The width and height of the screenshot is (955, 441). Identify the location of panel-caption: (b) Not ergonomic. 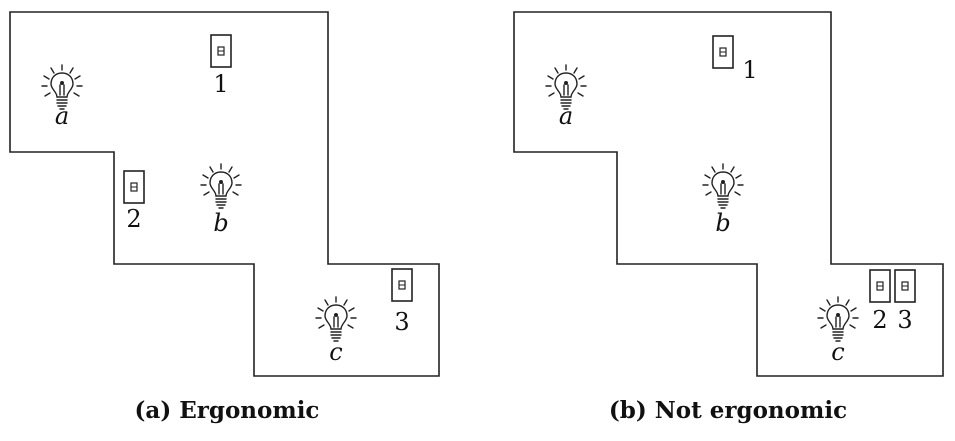
(728, 410).